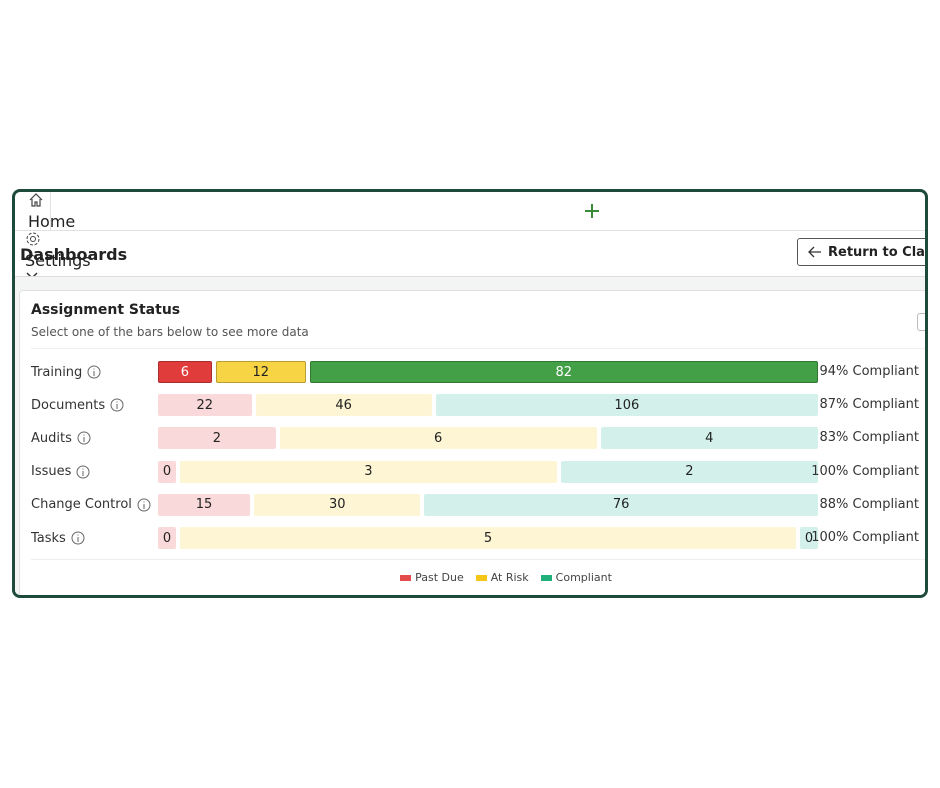 This screenshot has width=940, height=788. I want to click on row-name: Documents, so click(68, 405).